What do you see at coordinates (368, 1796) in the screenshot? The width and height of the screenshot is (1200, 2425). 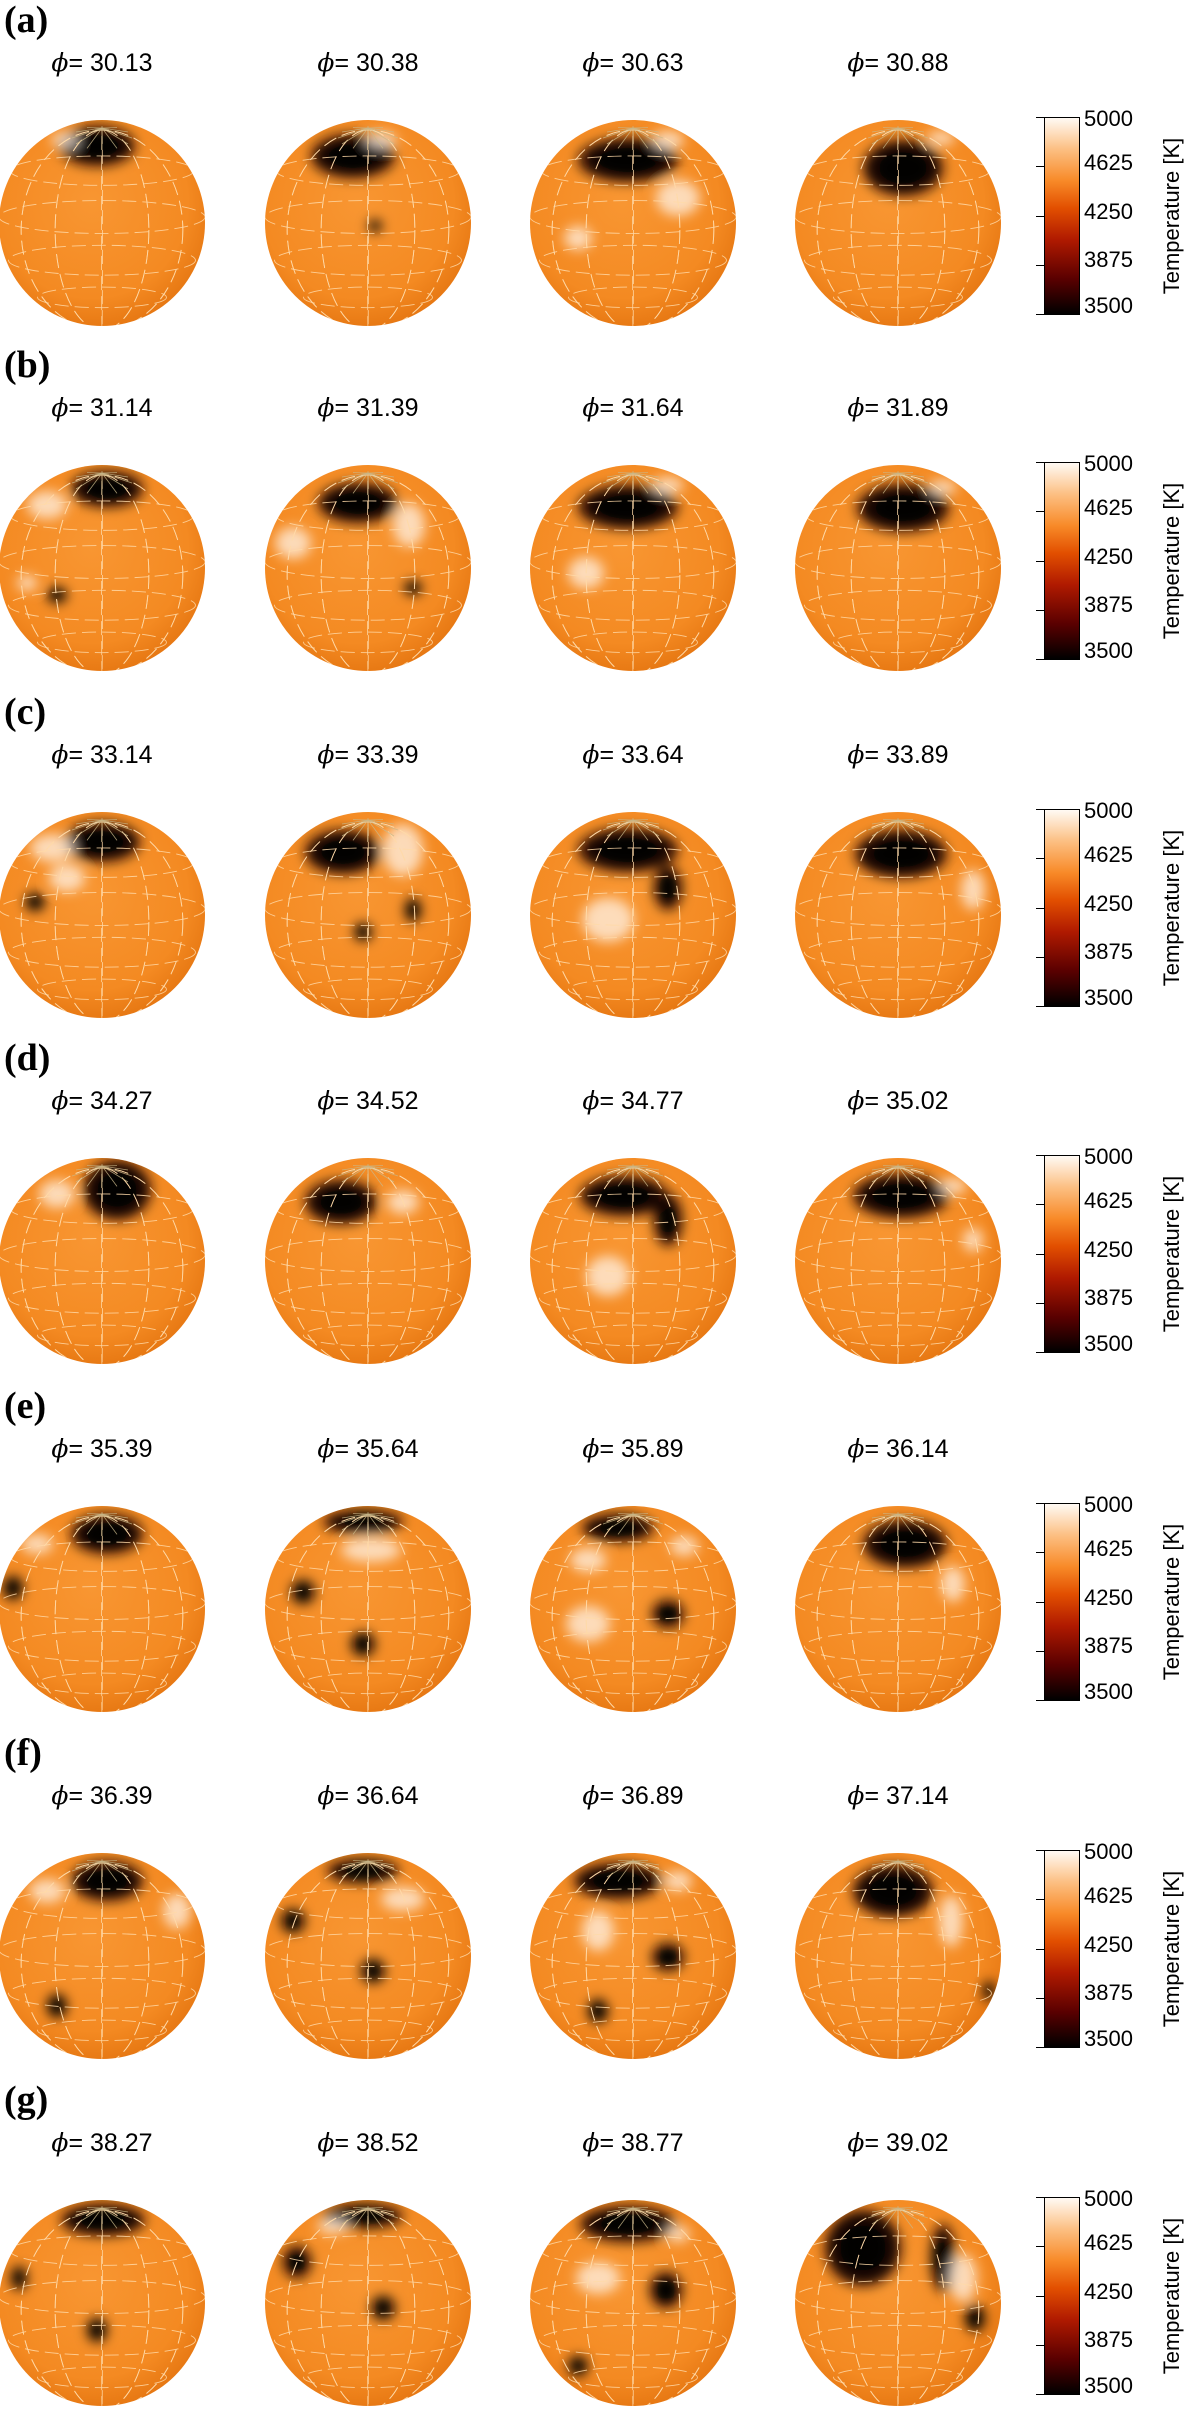 I see `phase-label: ϕ= 36.64` at bounding box center [368, 1796].